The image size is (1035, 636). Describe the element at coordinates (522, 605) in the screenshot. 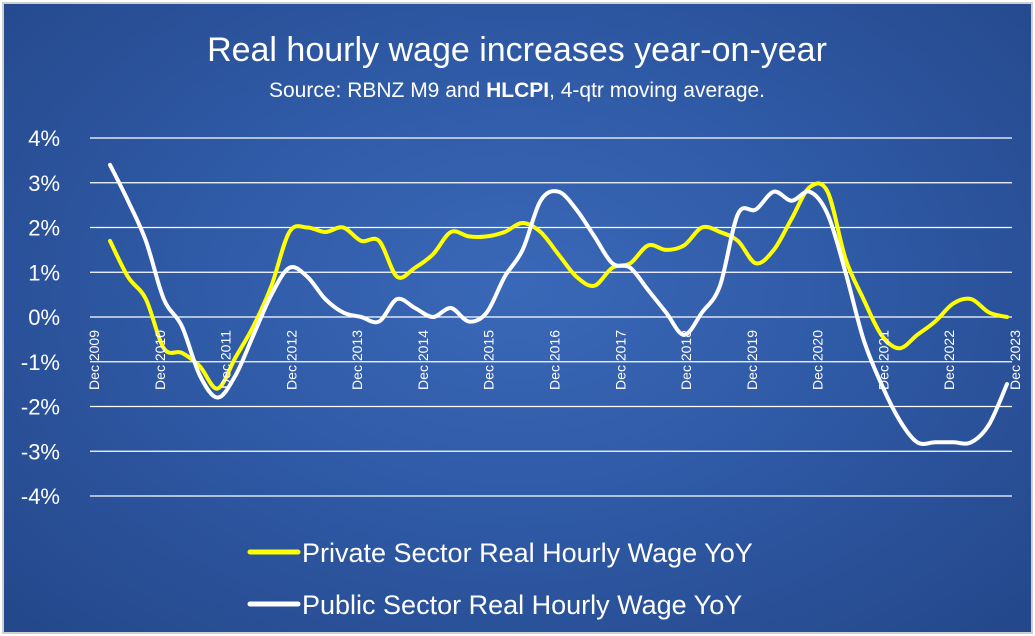

I see `legend-label: Public Sector Real Hourly Wage YoY` at that location.